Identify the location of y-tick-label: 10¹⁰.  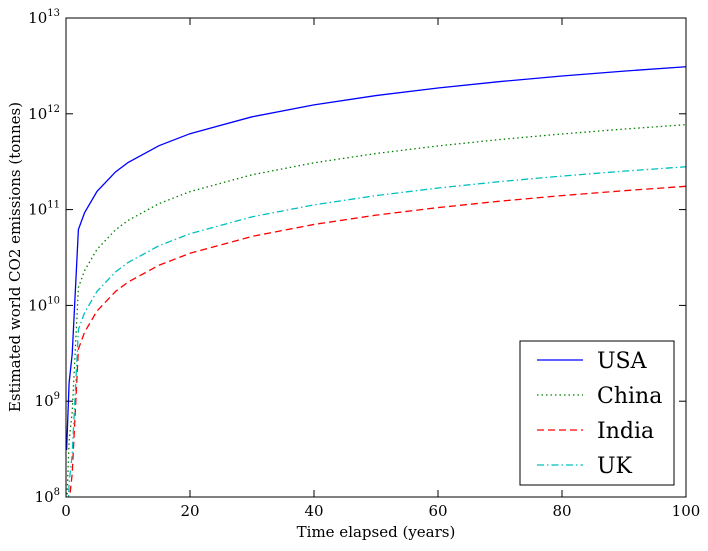
(44, 304).